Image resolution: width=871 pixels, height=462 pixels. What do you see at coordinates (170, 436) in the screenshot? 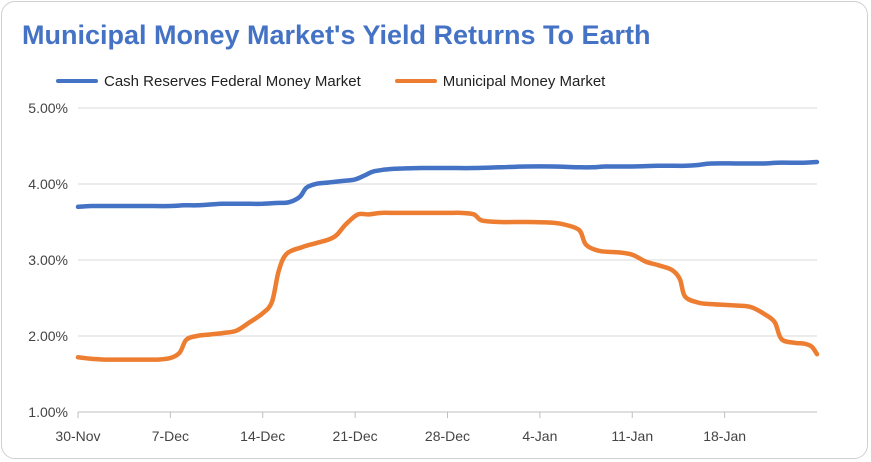
I see `x-tick-label: 7-Dec` at bounding box center [170, 436].